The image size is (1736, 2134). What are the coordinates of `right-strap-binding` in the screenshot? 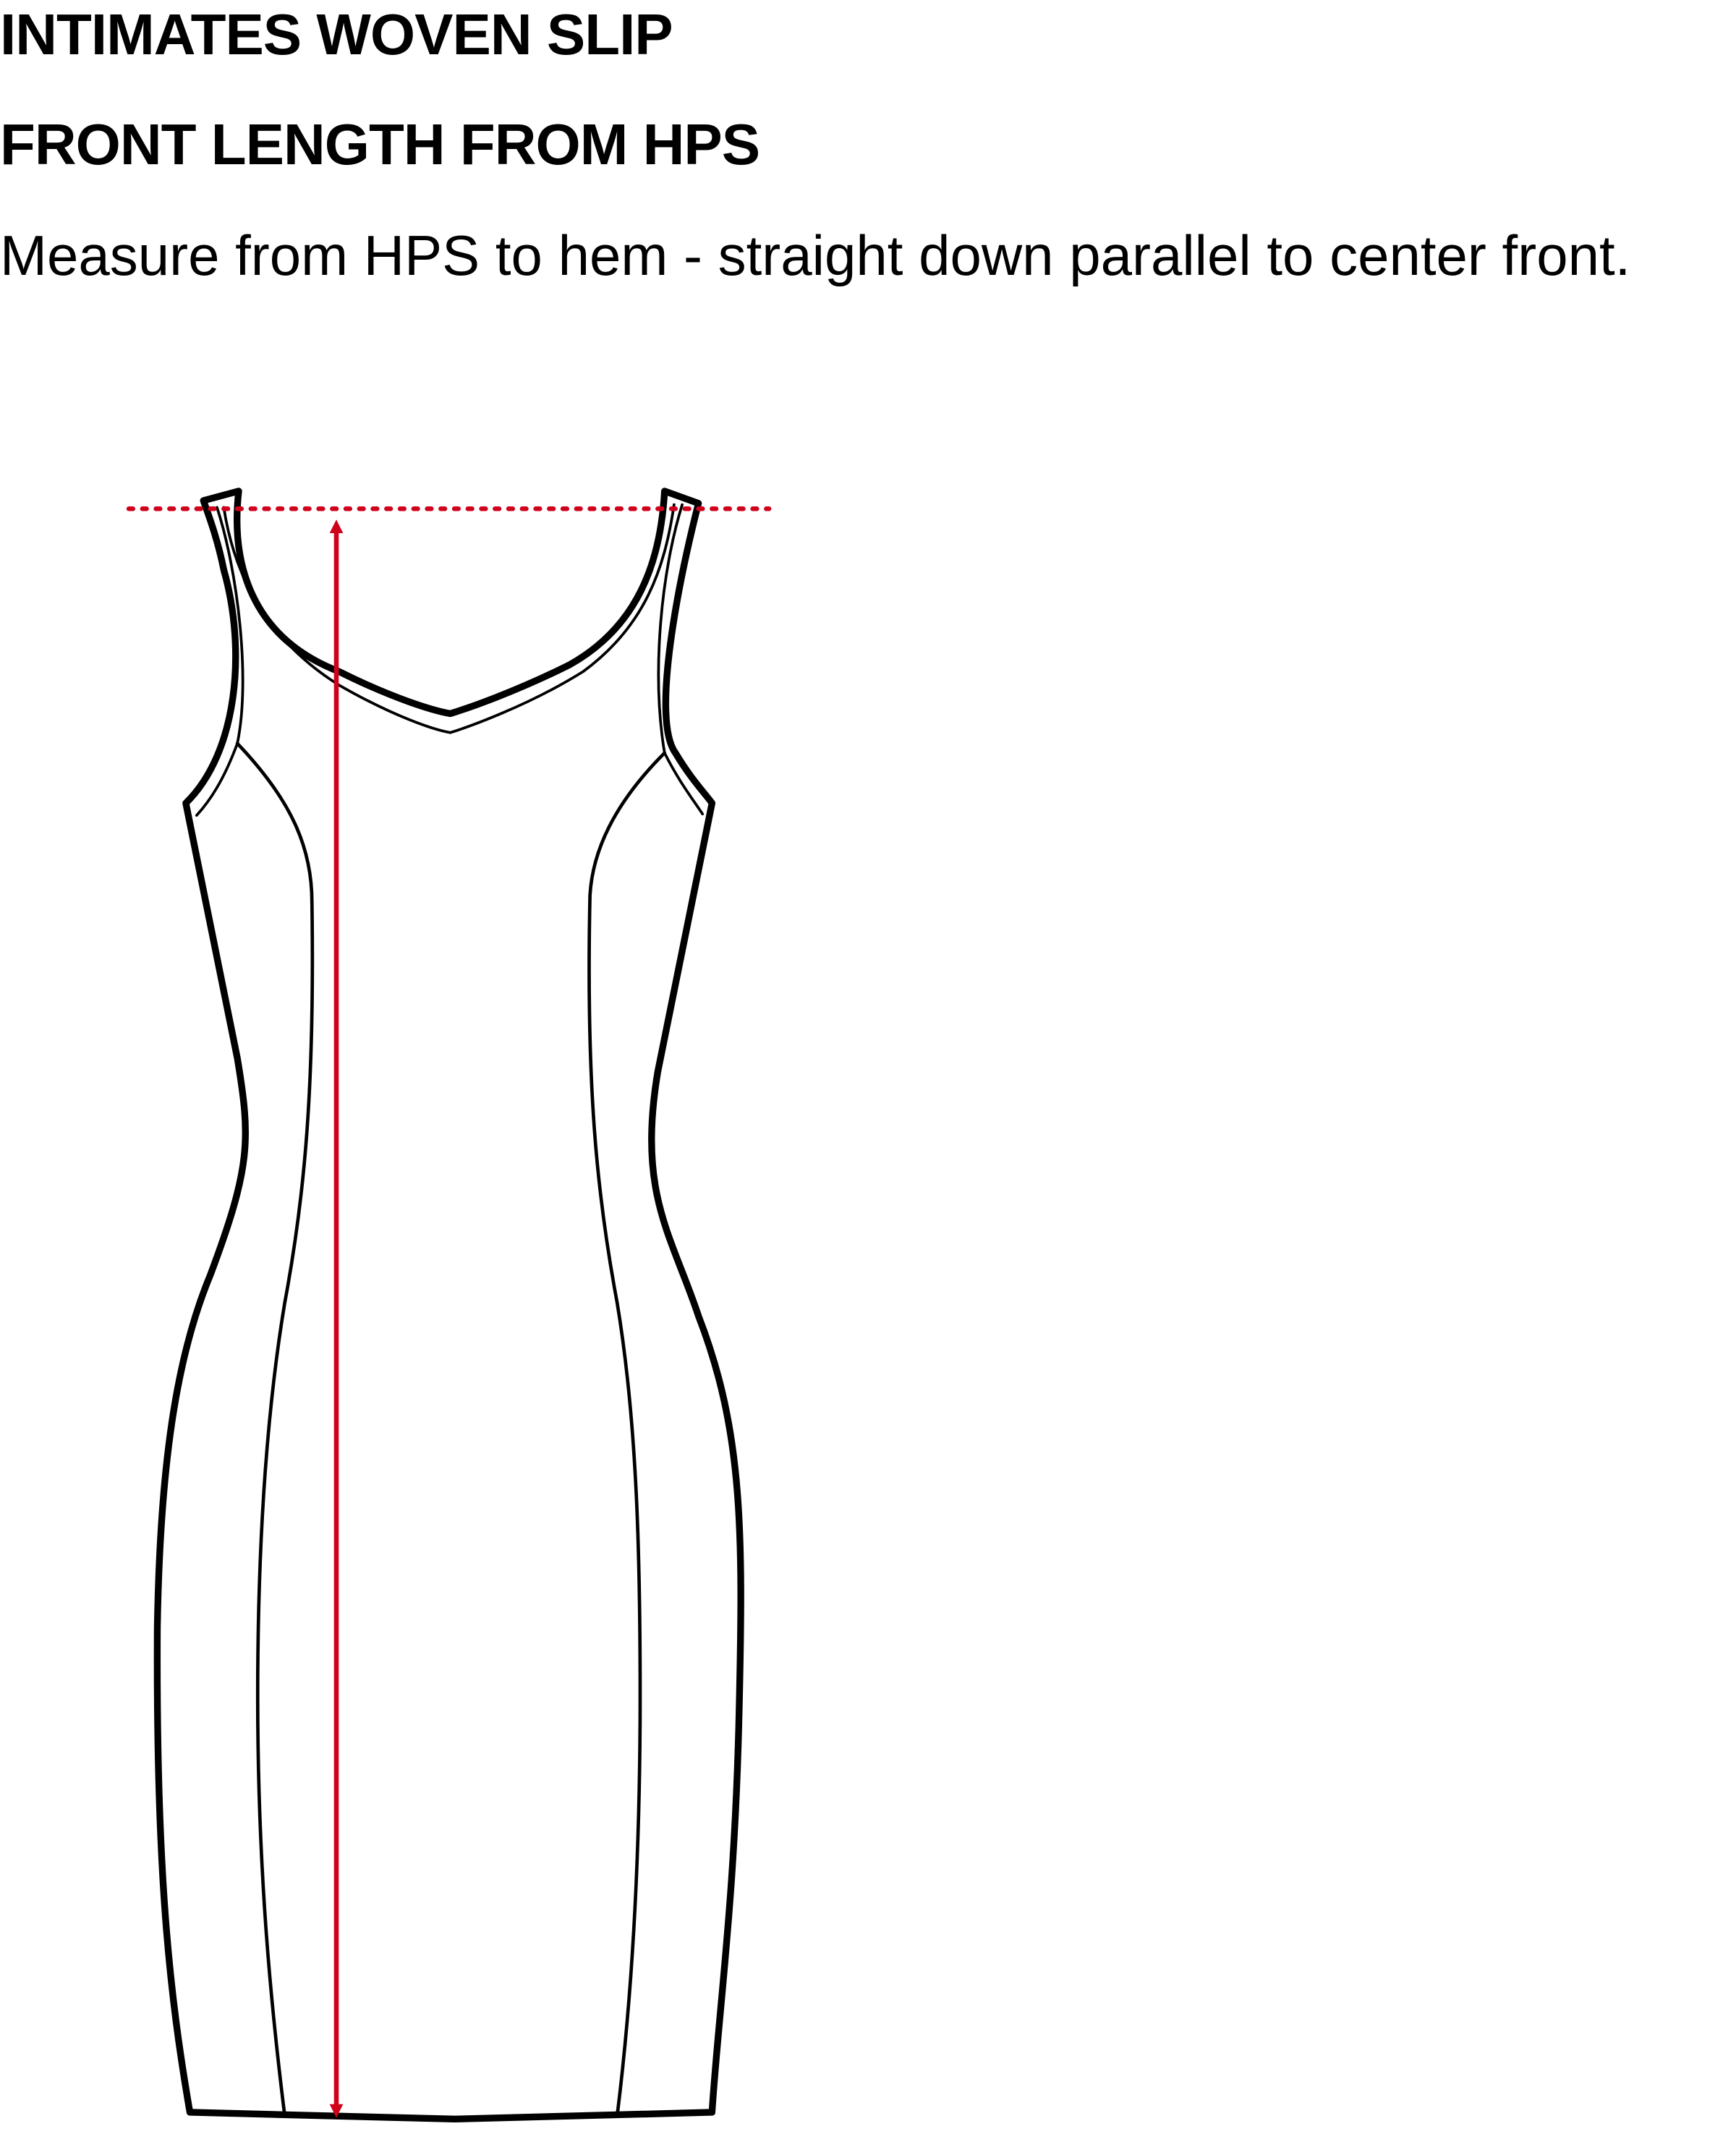 It's located at (681, 660).